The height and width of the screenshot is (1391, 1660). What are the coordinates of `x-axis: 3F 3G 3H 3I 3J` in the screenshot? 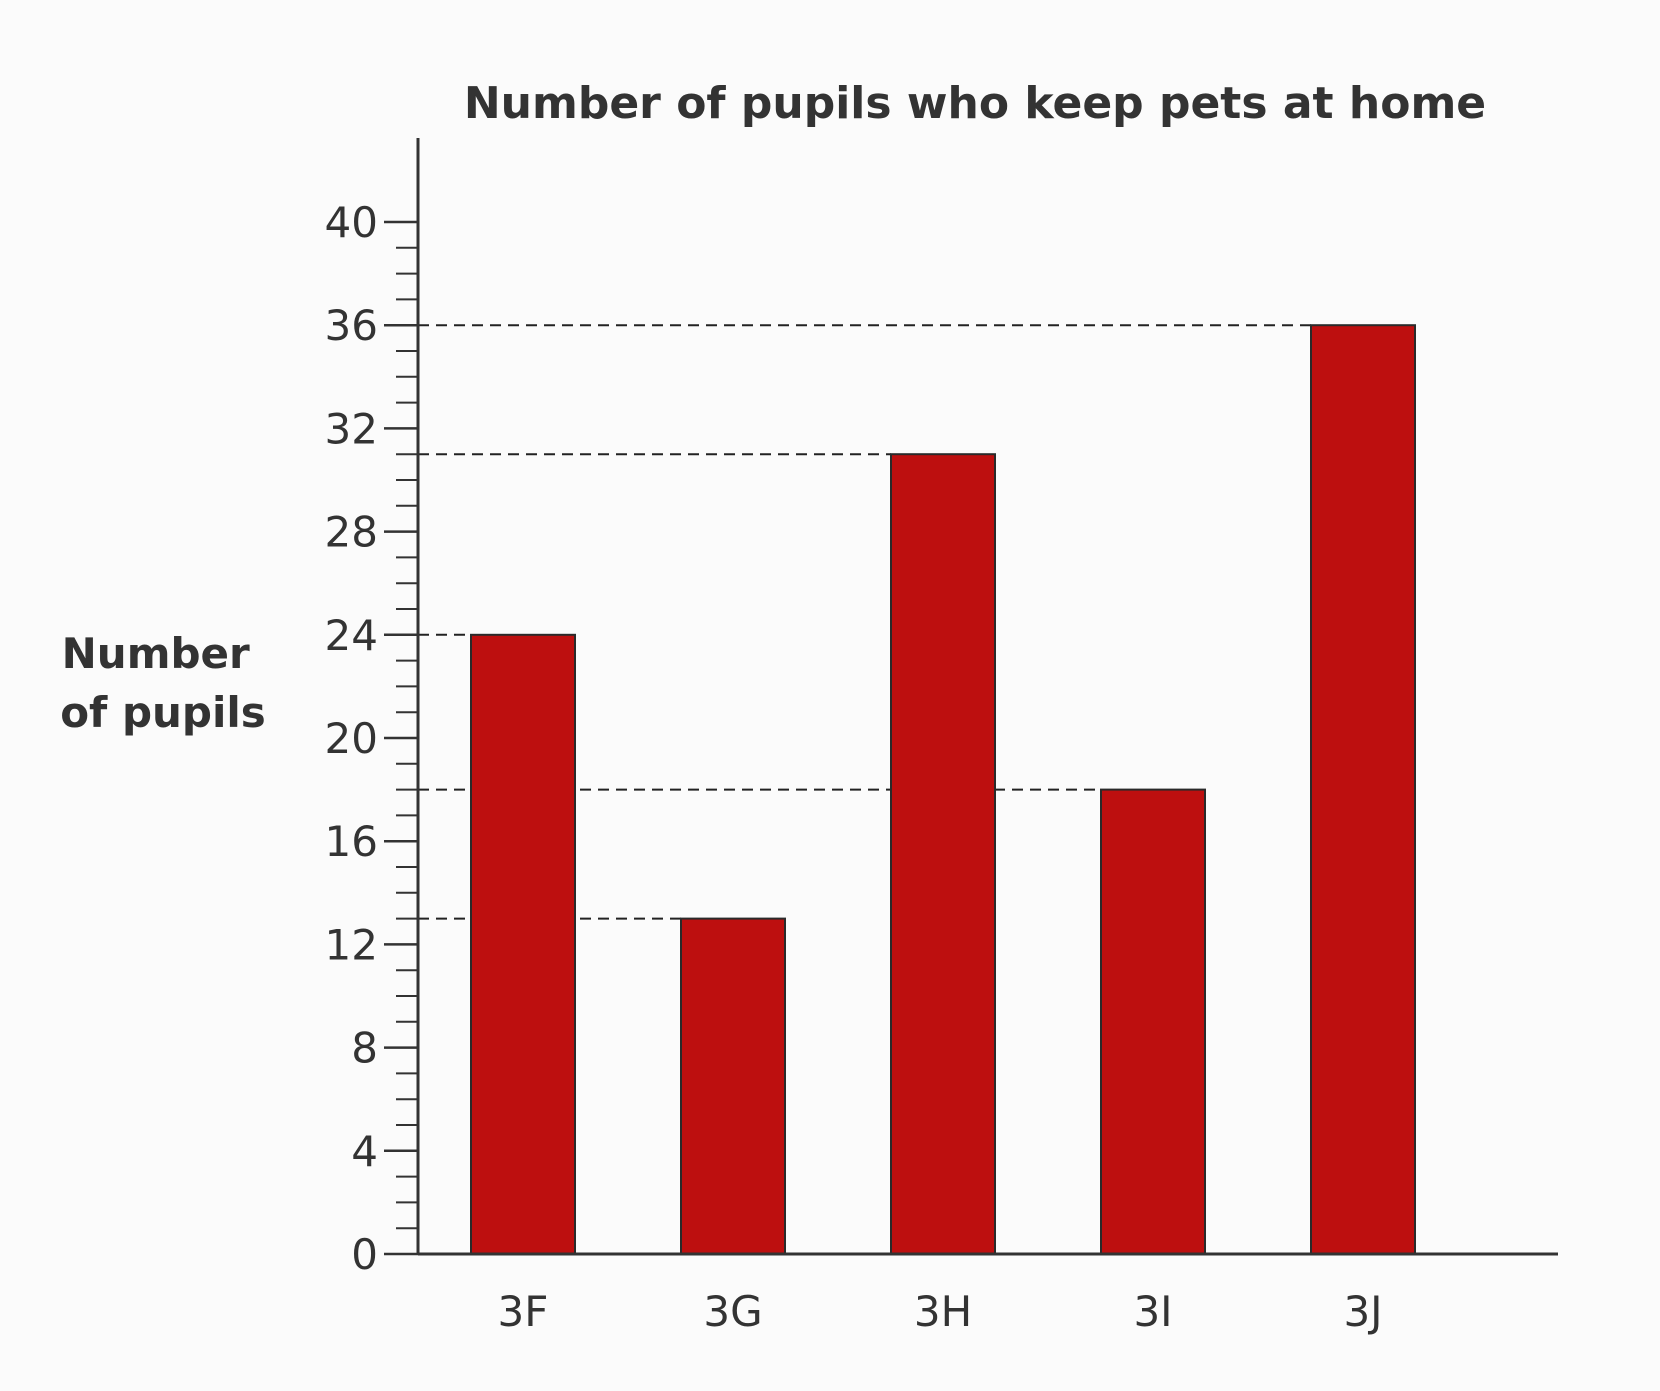 It's located at (988, 1294).